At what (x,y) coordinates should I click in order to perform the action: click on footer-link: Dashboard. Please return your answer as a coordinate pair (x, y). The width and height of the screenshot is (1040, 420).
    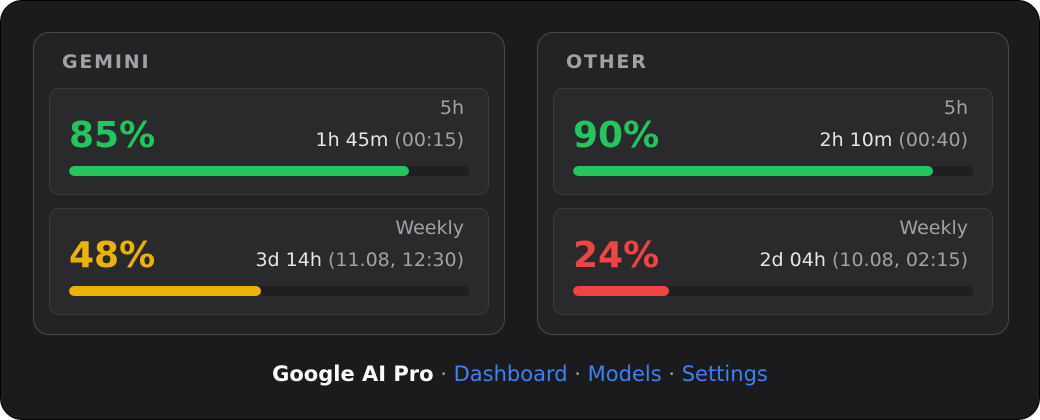
    Looking at the image, I should click on (510, 374).